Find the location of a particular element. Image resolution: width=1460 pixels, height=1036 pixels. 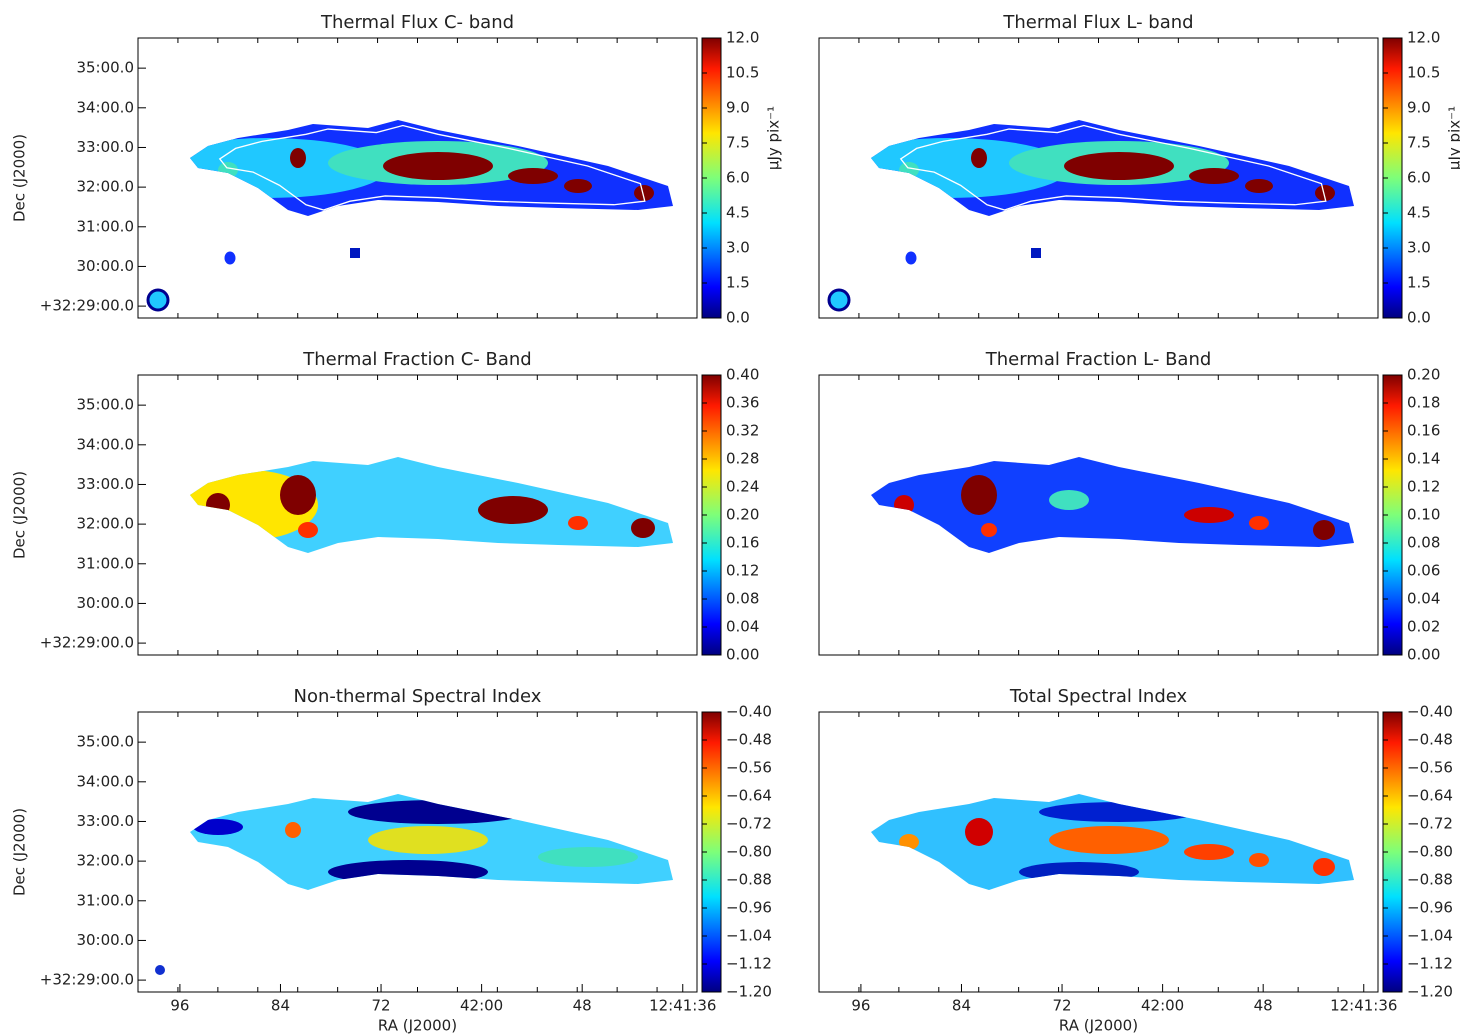

colorbar-tick-label: 0.20 is located at coordinates (1423, 375).